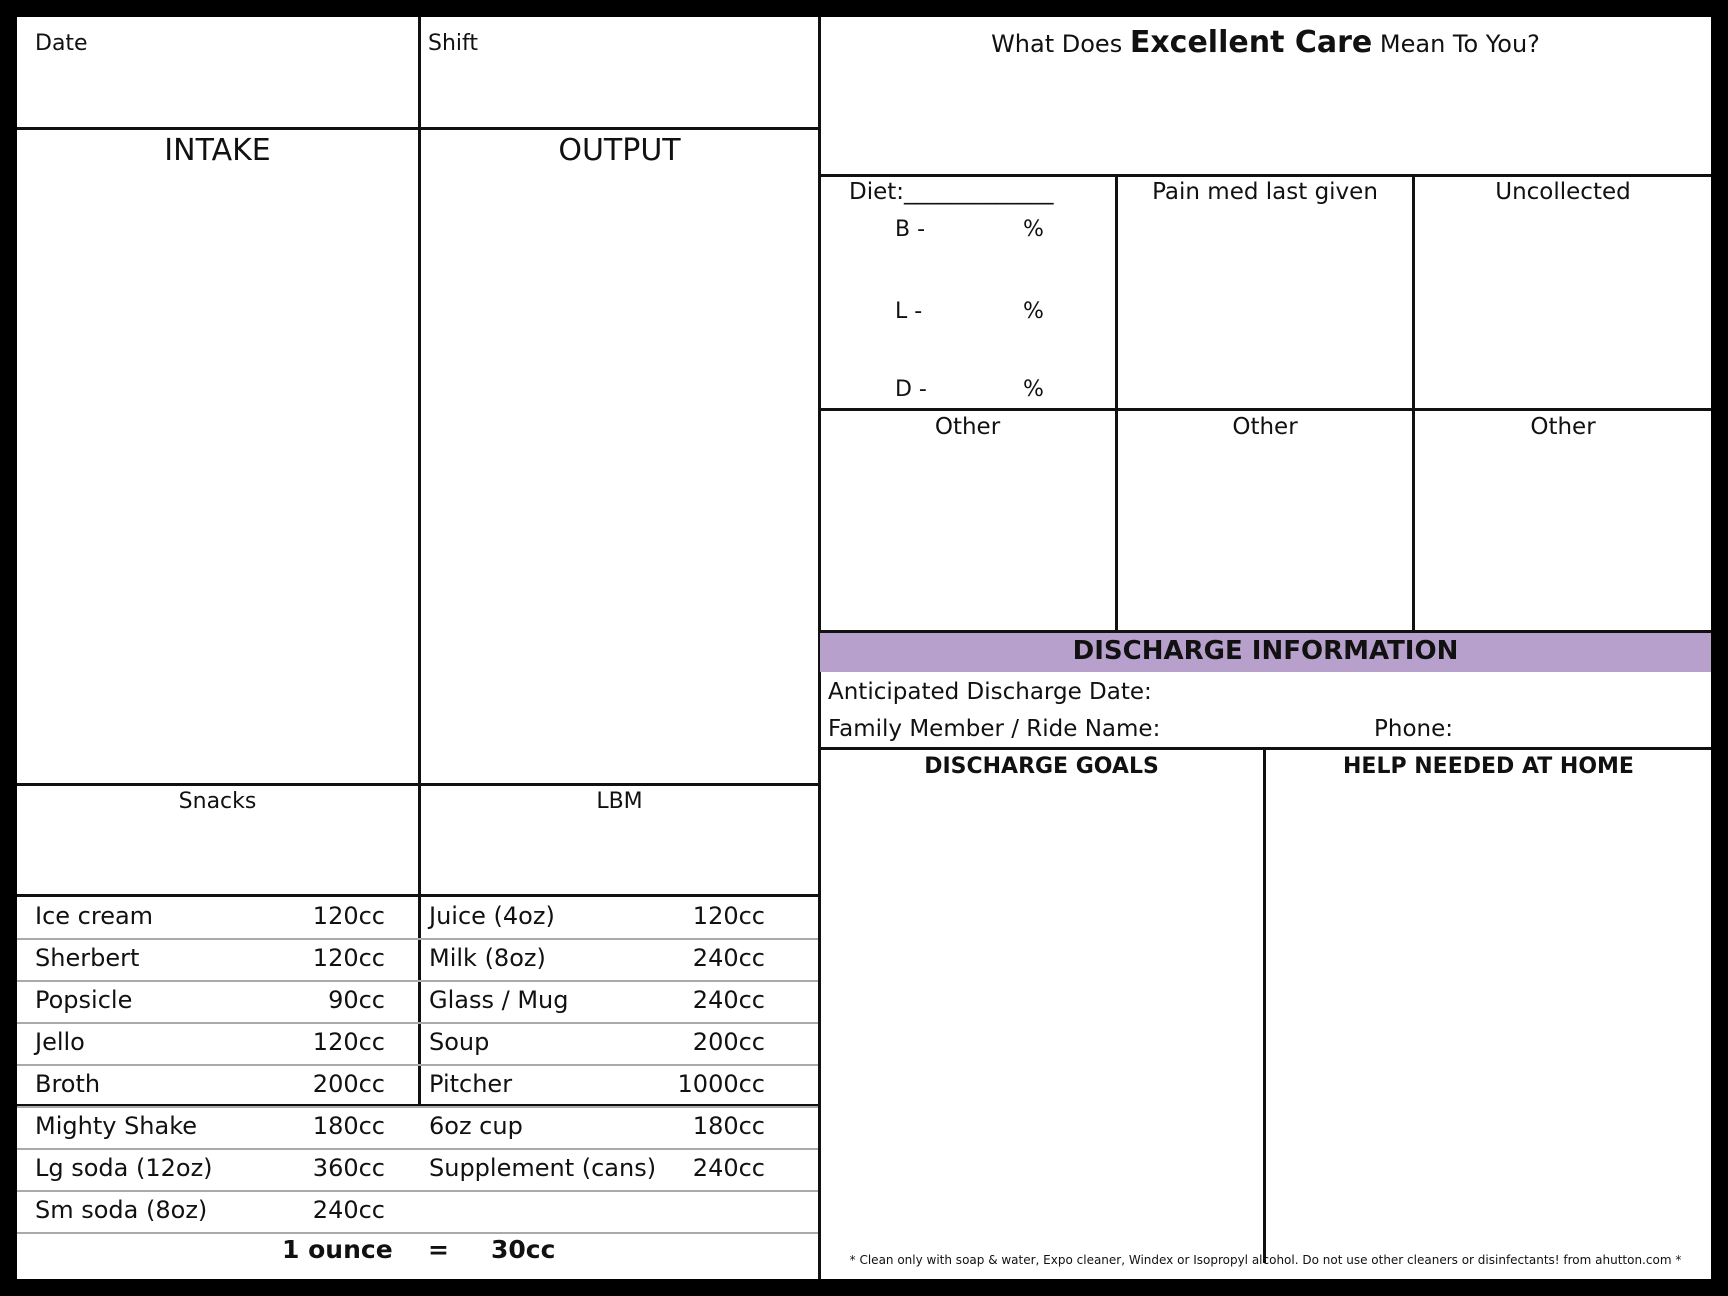 The image size is (1728, 1296). Describe the element at coordinates (619, 150) in the screenshot. I see `output-label: OUTPUT` at that location.